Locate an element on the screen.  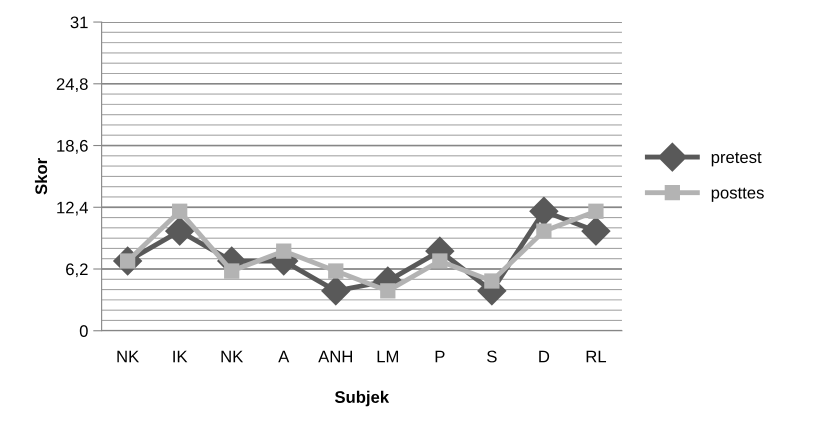
y-tick-label: 6,2 is located at coordinates (77, 270).